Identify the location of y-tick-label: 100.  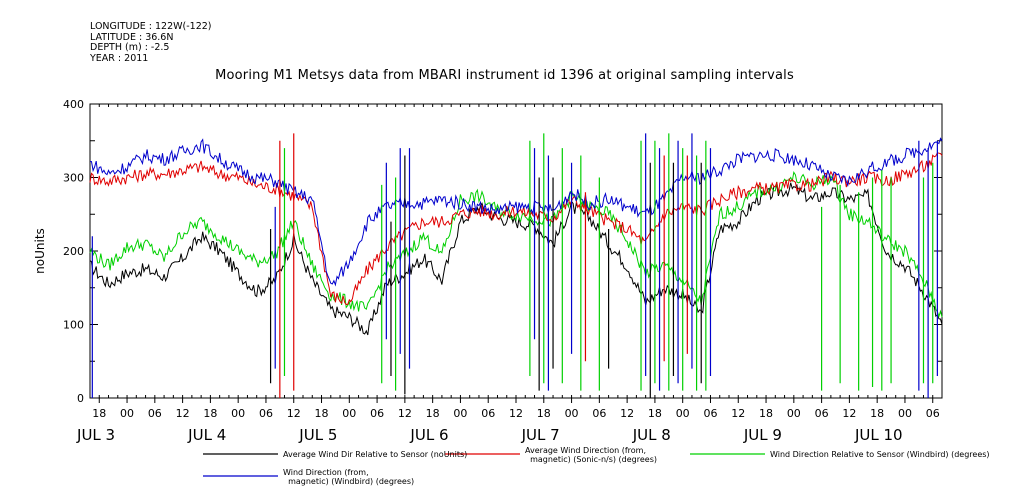
(73, 325).